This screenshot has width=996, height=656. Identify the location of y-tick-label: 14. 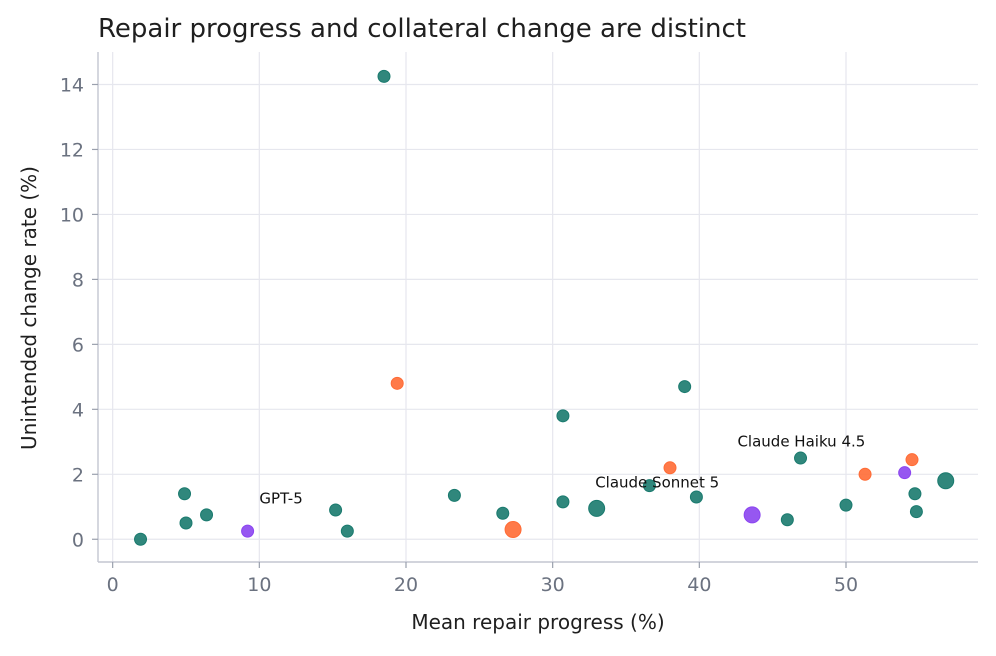
(72, 85).